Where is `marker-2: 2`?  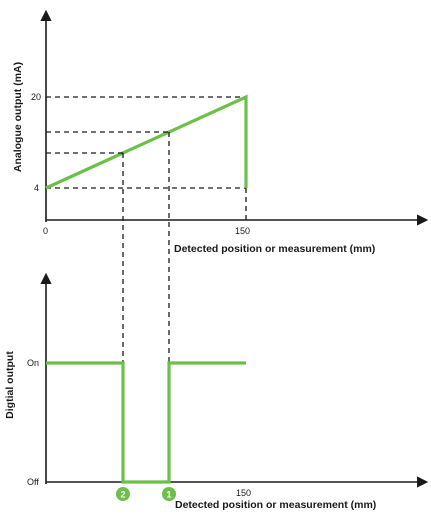 marker-2: 2 is located at coordinates (123, 494).